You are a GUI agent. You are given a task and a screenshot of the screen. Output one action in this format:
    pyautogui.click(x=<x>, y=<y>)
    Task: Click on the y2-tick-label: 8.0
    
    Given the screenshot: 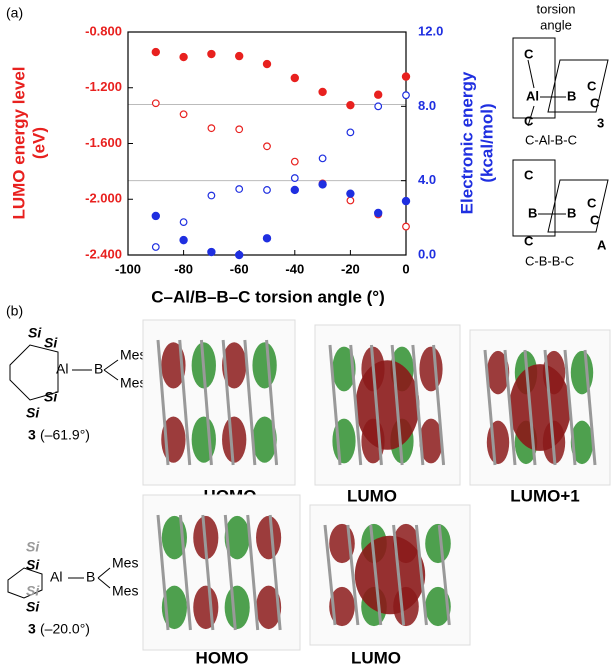 What is the action you would take?
    pyautogui.click(x=427, y=105)
    